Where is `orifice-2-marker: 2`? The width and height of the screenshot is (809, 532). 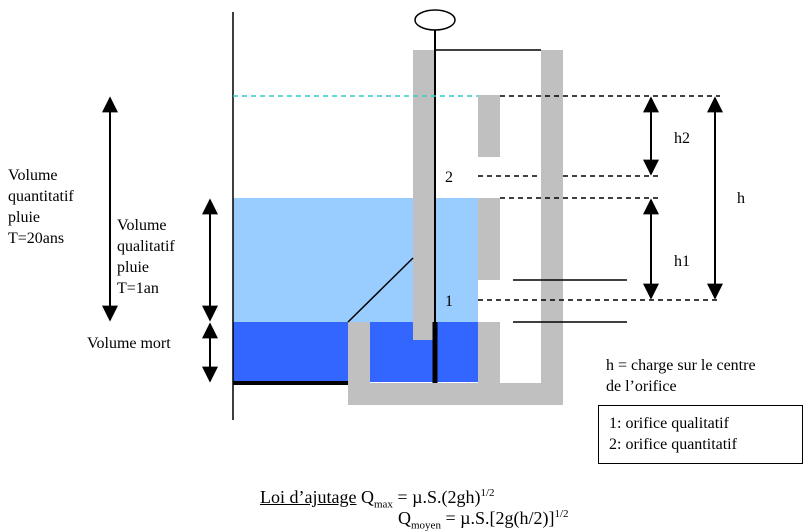
orifice-2-marker: 2 is located at coordinates (449, 177).